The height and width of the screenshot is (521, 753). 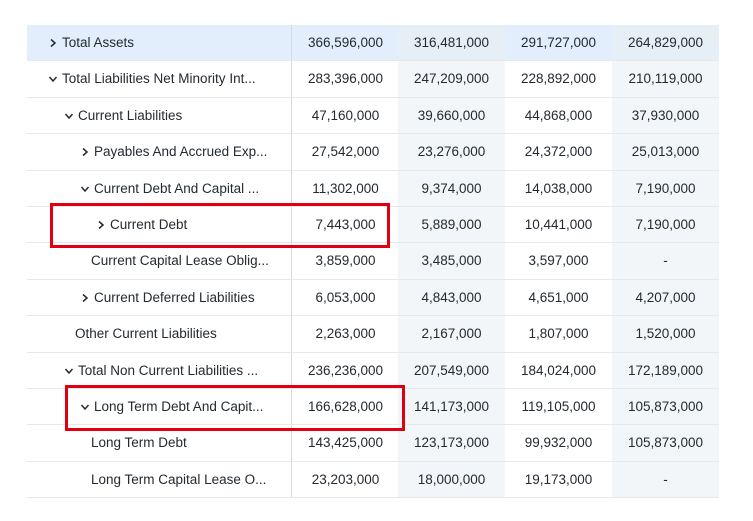 I want to click on cell-value: 316,481,000, so click(x=451, y=43).